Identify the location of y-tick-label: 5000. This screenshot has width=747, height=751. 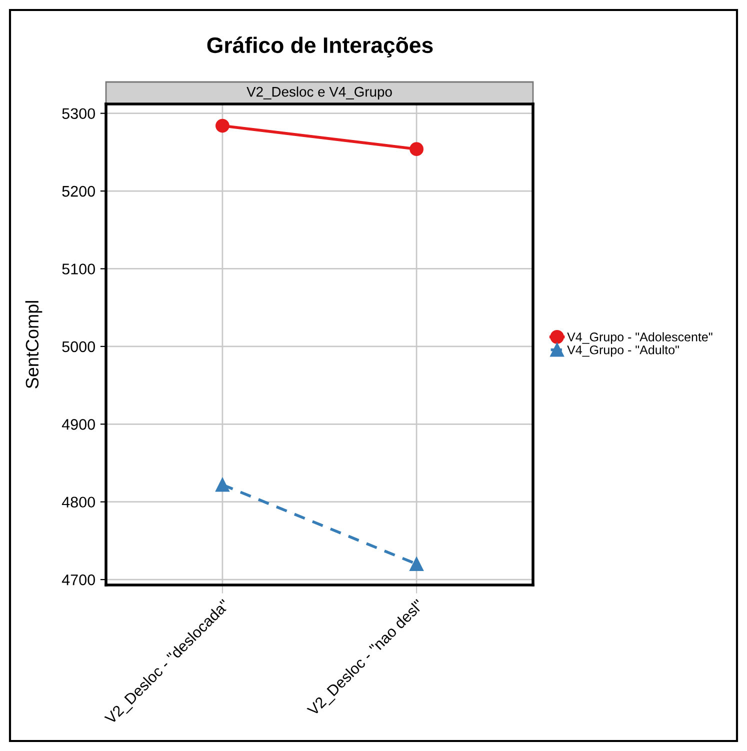
(78, 346).